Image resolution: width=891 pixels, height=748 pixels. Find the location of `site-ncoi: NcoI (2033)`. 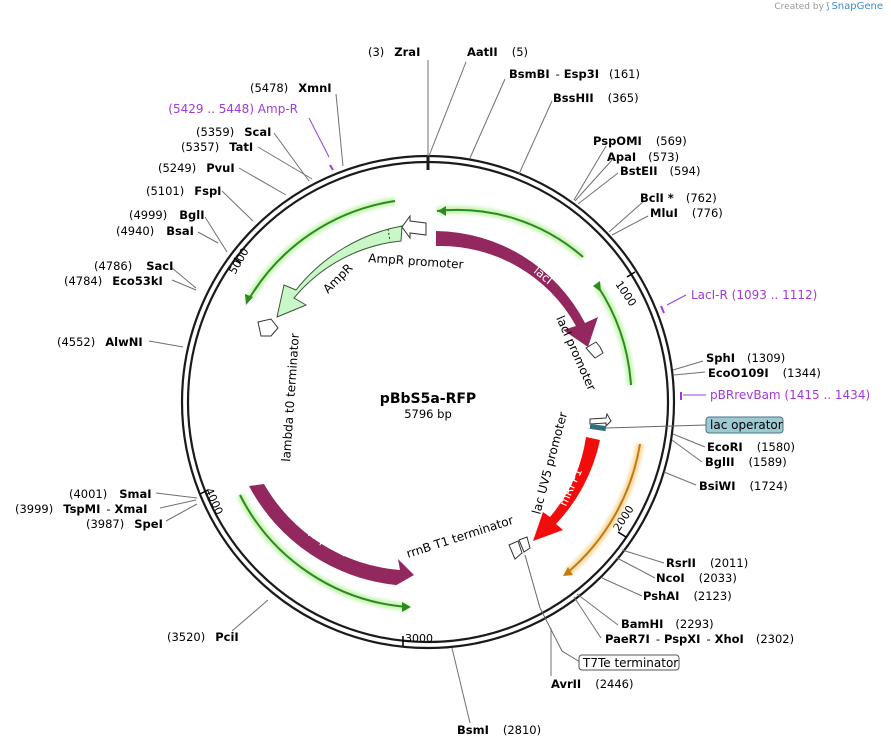

site-ncoi: NcoI (2033) is located at coordinates (696, 578).